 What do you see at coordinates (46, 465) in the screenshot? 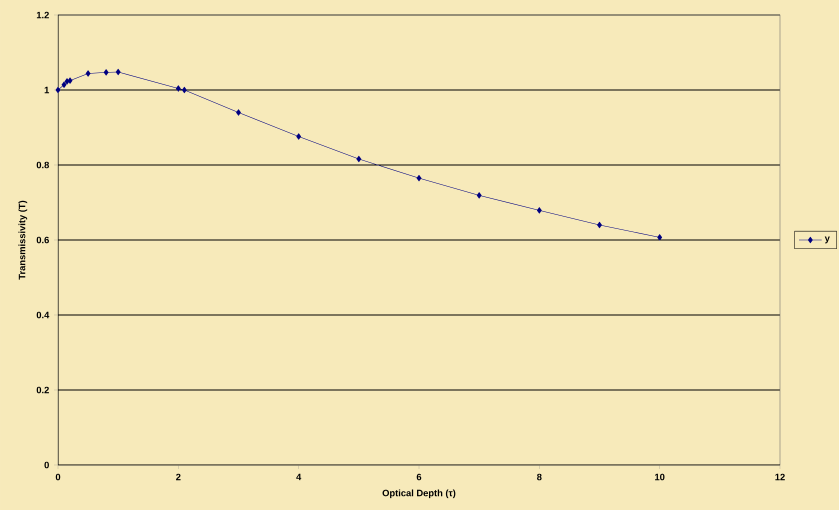
I see `y-tick-label: 0` at bounding box center [46, 465].